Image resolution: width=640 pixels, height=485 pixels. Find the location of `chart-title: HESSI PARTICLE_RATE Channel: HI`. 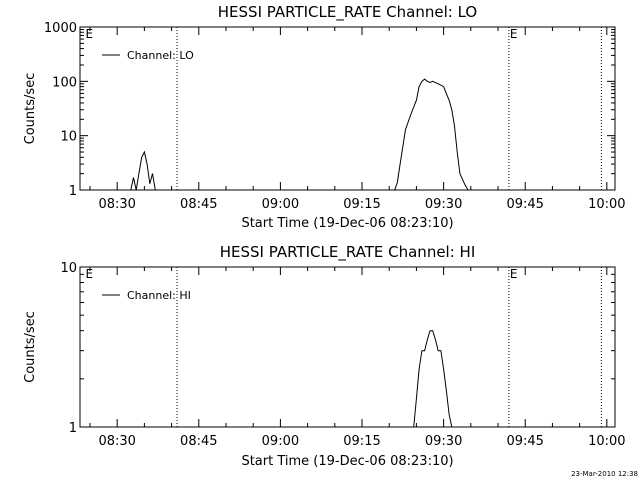

chart-title: HESSI PARTICLE_RATE Channel: HI is located at coordinates (348, 252).